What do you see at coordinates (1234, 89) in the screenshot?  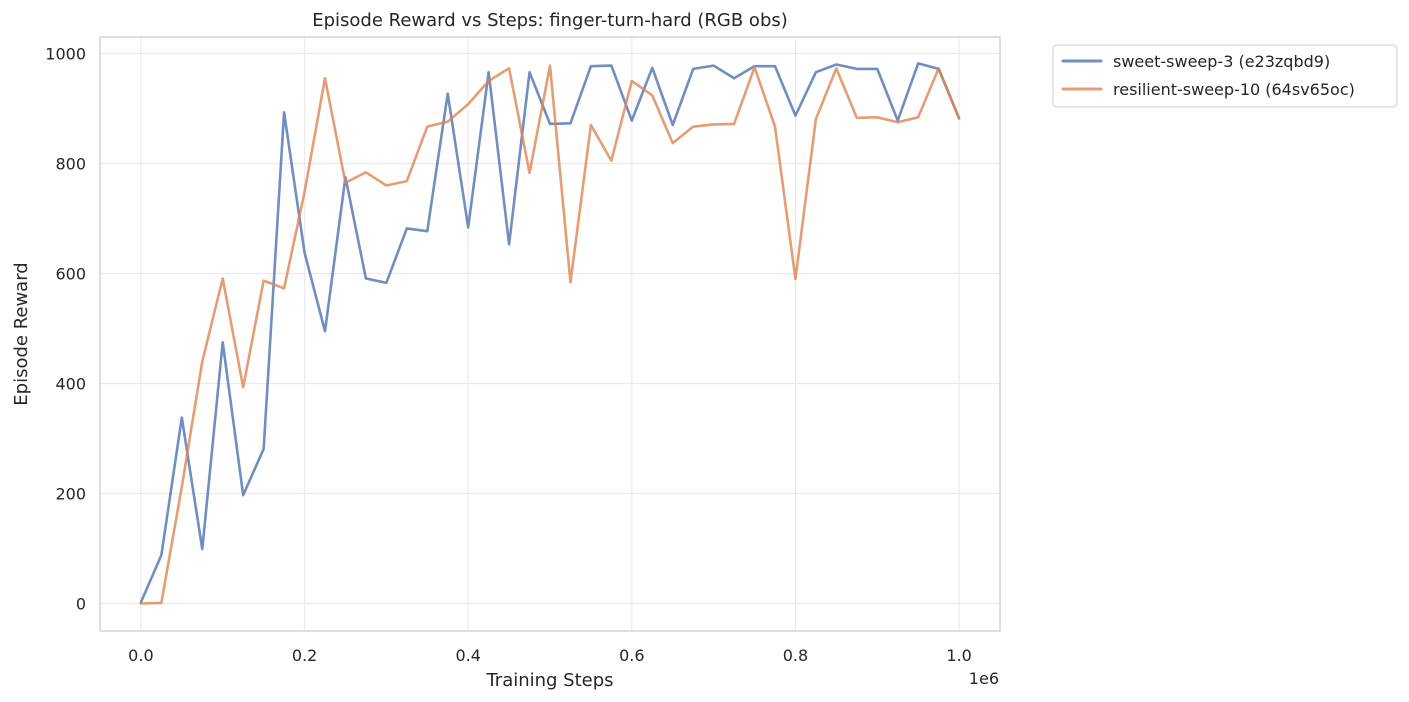 I see `legend-label-resilient-sweep-10: resilient-sweep-10 (64sv65oc)` at bounding box center [1234, 89].